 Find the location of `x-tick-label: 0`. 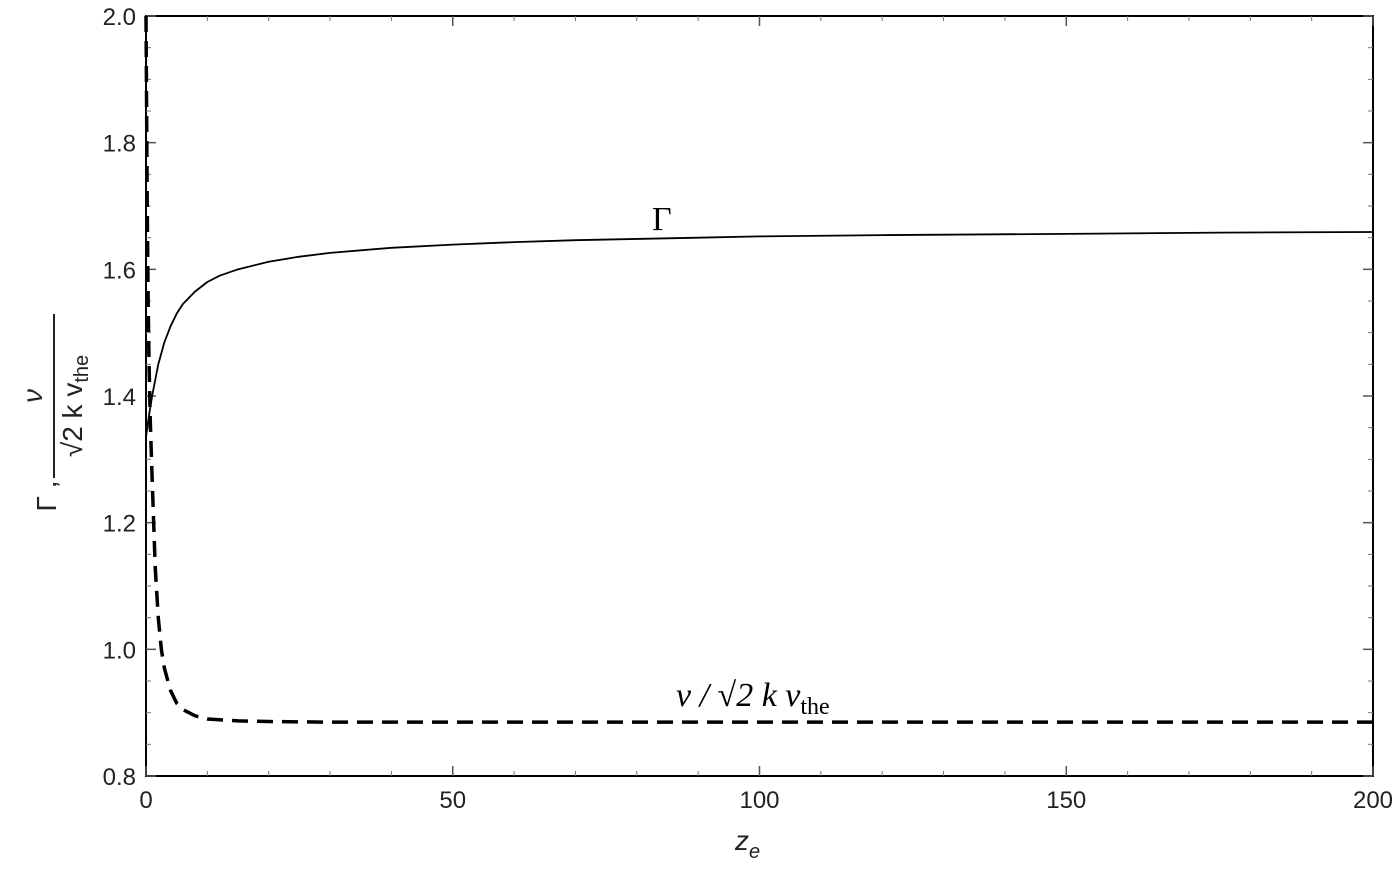

x-tick-label: 0 is located at coordinates (145, 800).